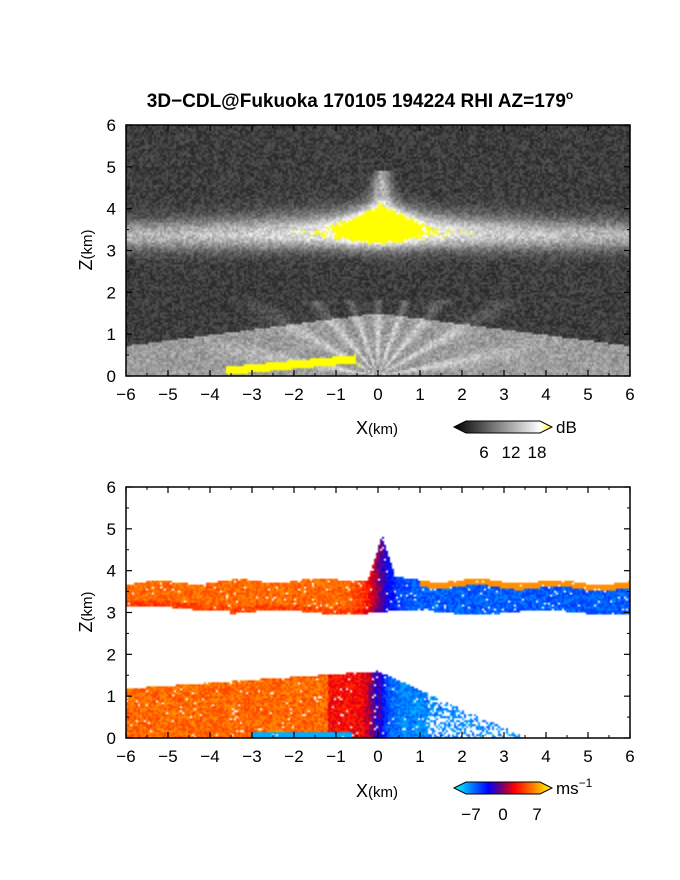  Describe the element at coordinates (377, 791) in the screenshot. I see `velocity-x-label: X(km)` at that location.